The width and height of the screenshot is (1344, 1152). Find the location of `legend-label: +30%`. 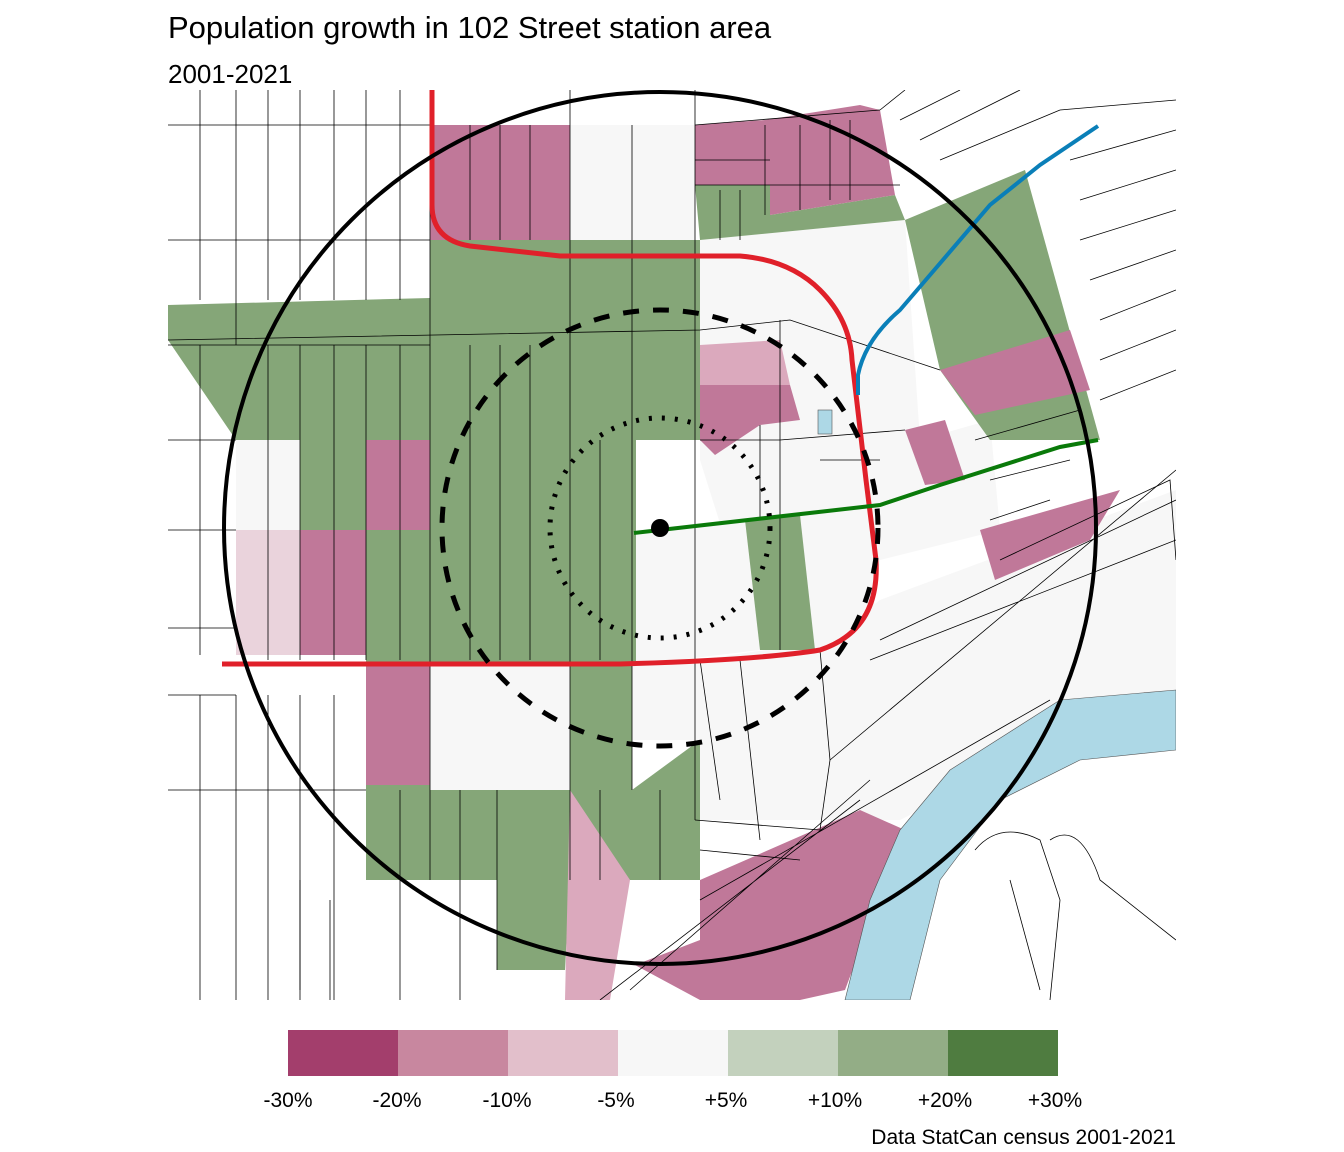

legend-label: +30% is located at coordinates (1055, 1100).